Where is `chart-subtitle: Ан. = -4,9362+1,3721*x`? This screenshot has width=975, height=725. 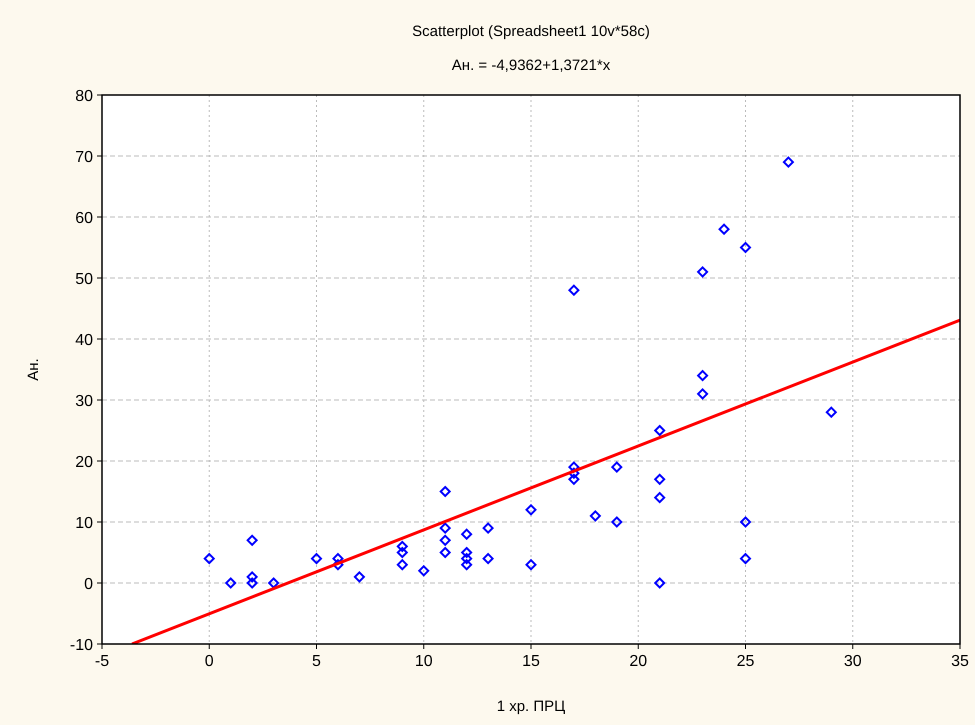
chart-subtitle: Ан. = -4,9362+1,3721*x is located at coordinates (531, 65).